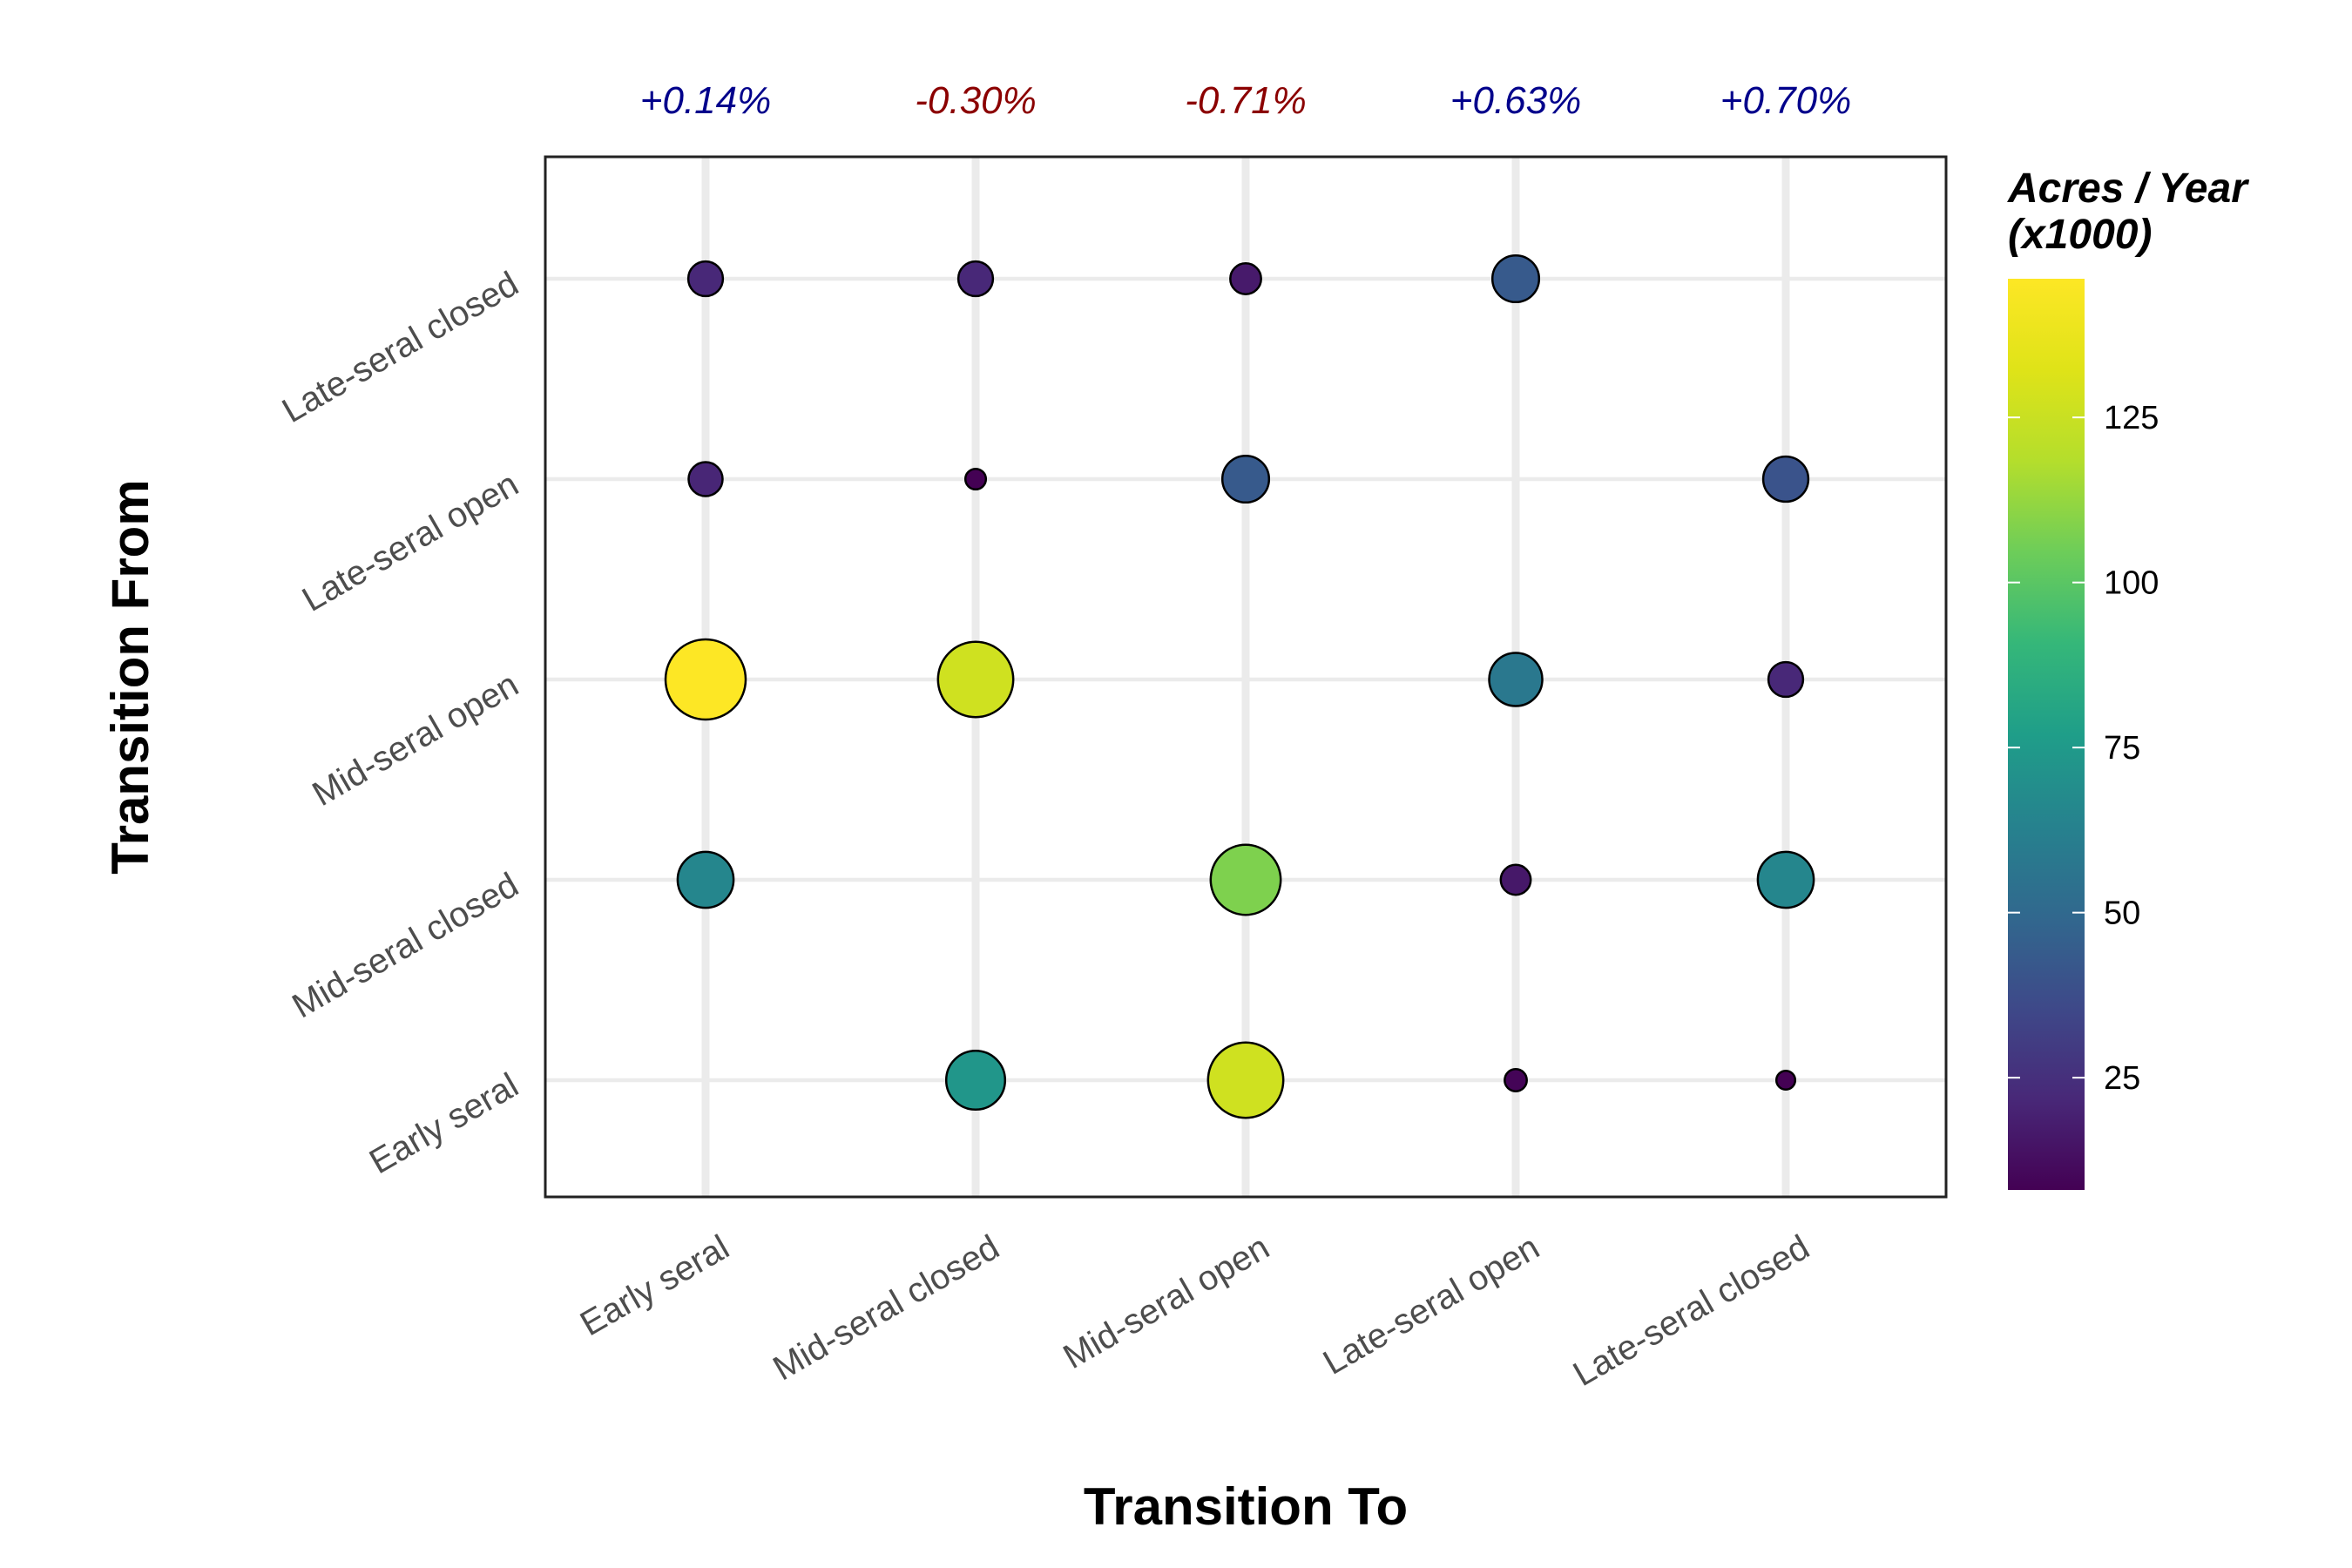 This screenshot has width=2352, height=1568. I want to click on x-tick-label-0: Early seral, so click(655, 1286).